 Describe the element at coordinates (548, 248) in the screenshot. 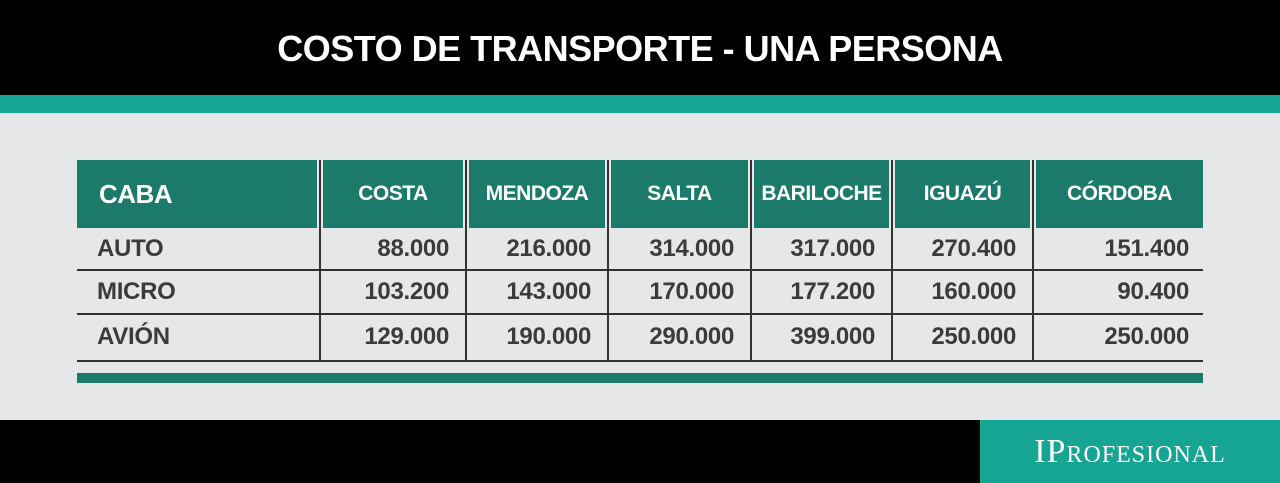

I see `table-cell: 216.000` at that location.